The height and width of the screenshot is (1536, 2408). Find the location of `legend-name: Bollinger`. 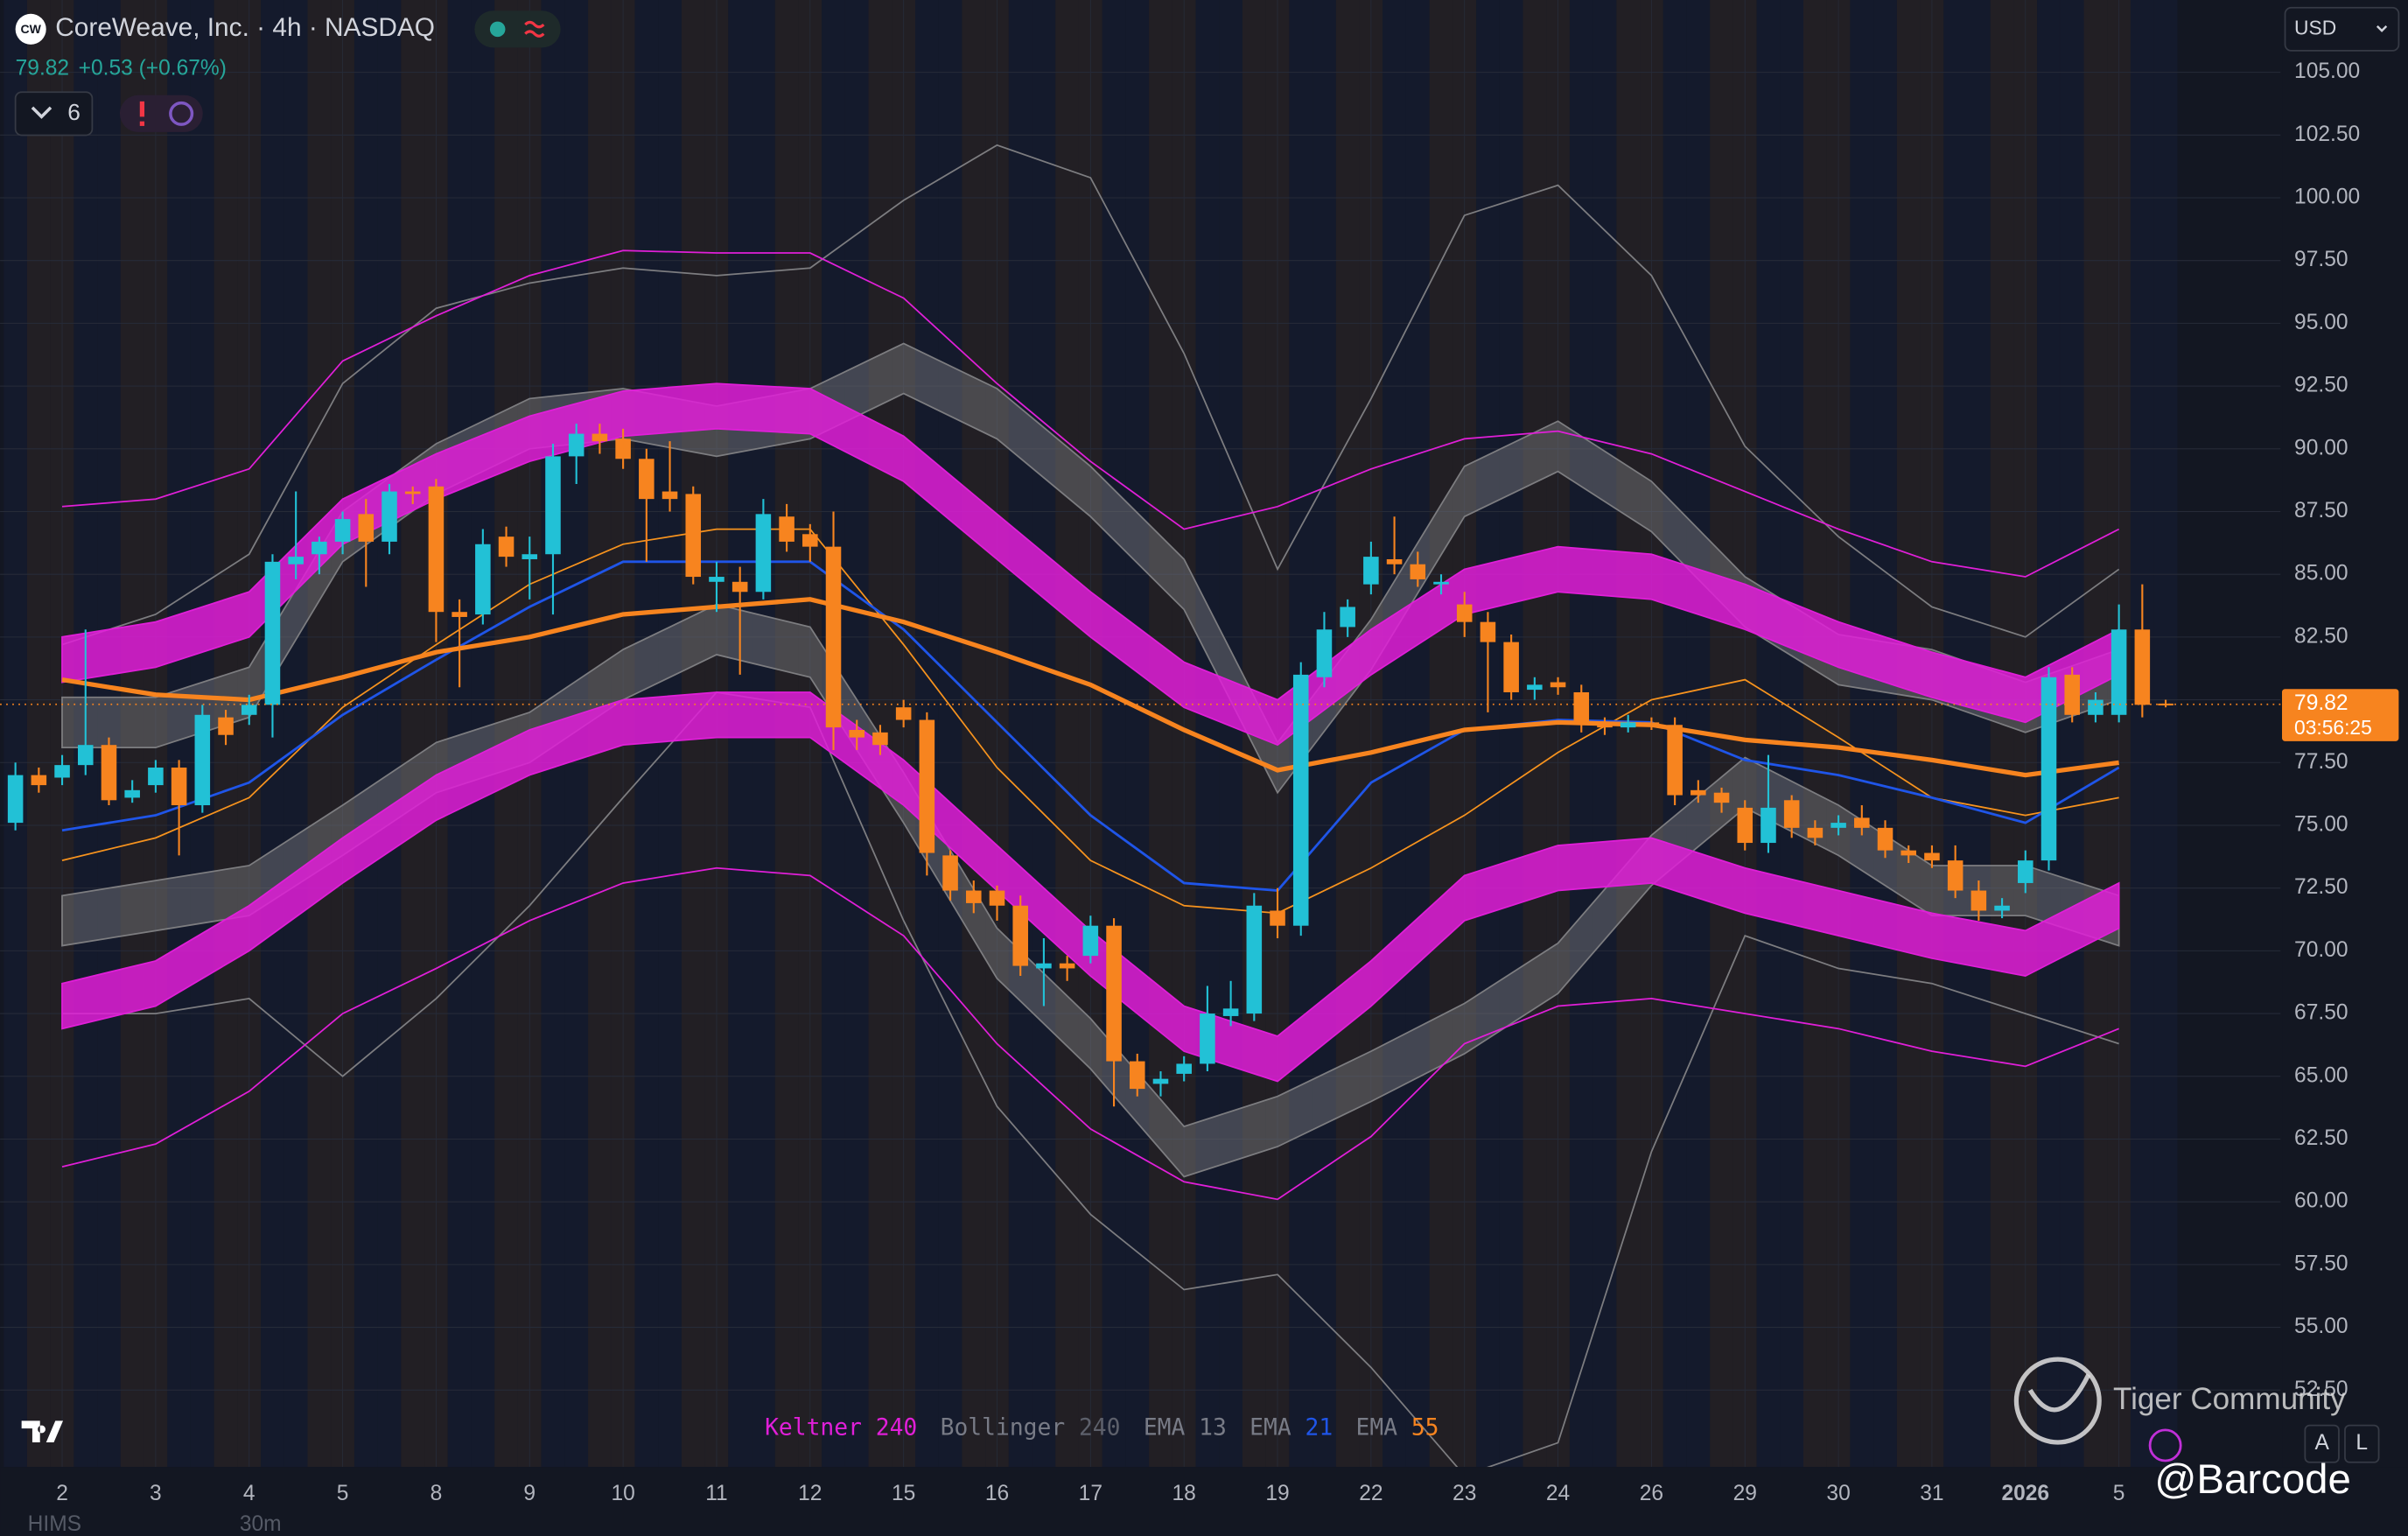

legend-name: Bollinger is located at coordinates (1003, 1428).